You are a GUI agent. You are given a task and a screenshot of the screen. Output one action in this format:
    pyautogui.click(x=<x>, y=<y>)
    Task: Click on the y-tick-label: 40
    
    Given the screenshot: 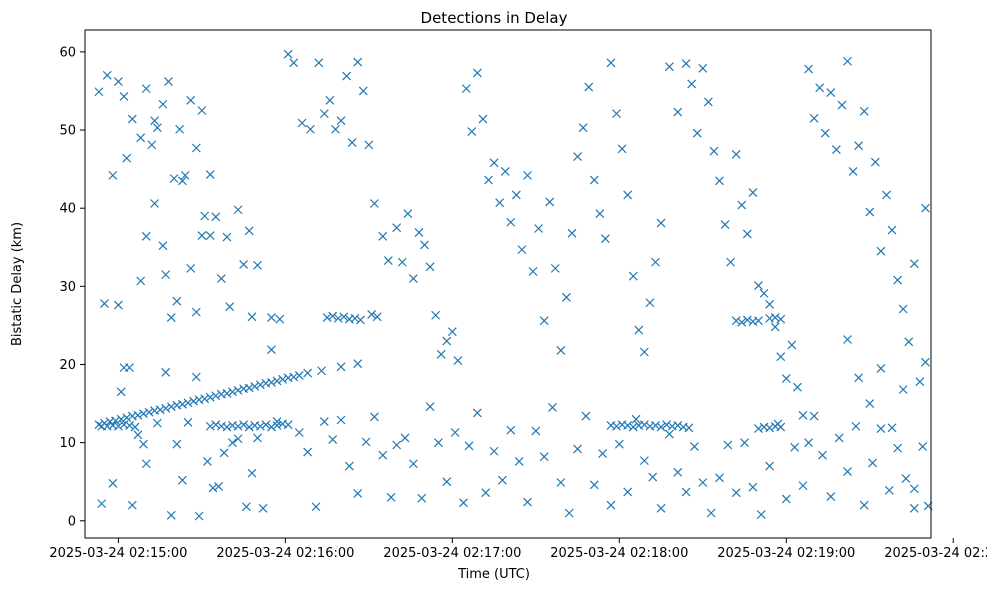 What is the action you would take?
    pyautogui.click(x=67, y=209)
    